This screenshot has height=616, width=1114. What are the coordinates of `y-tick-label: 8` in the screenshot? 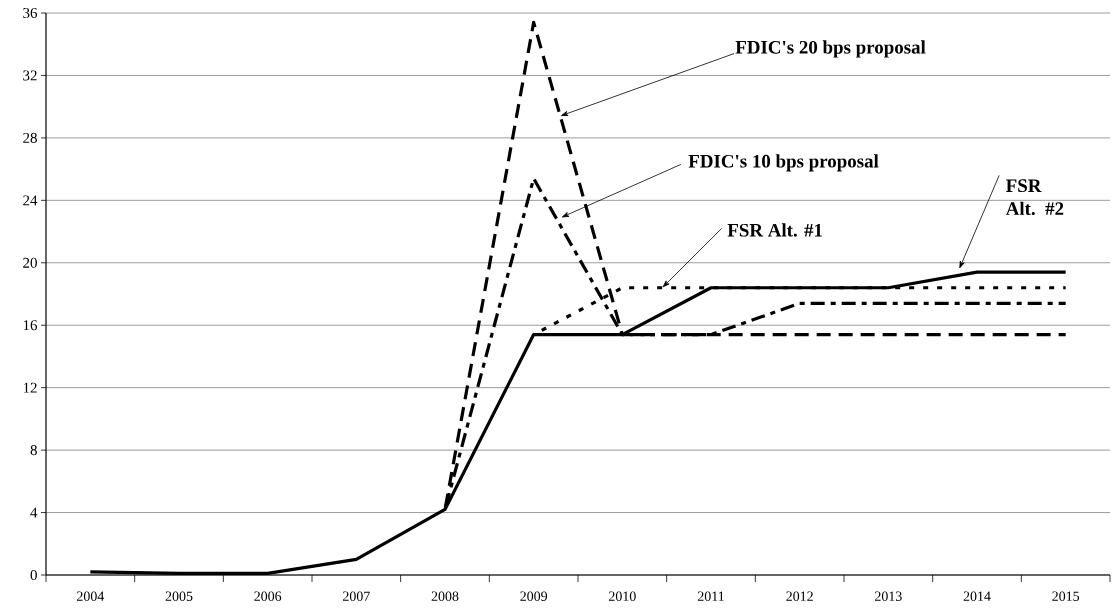 It's located at (33, 450).